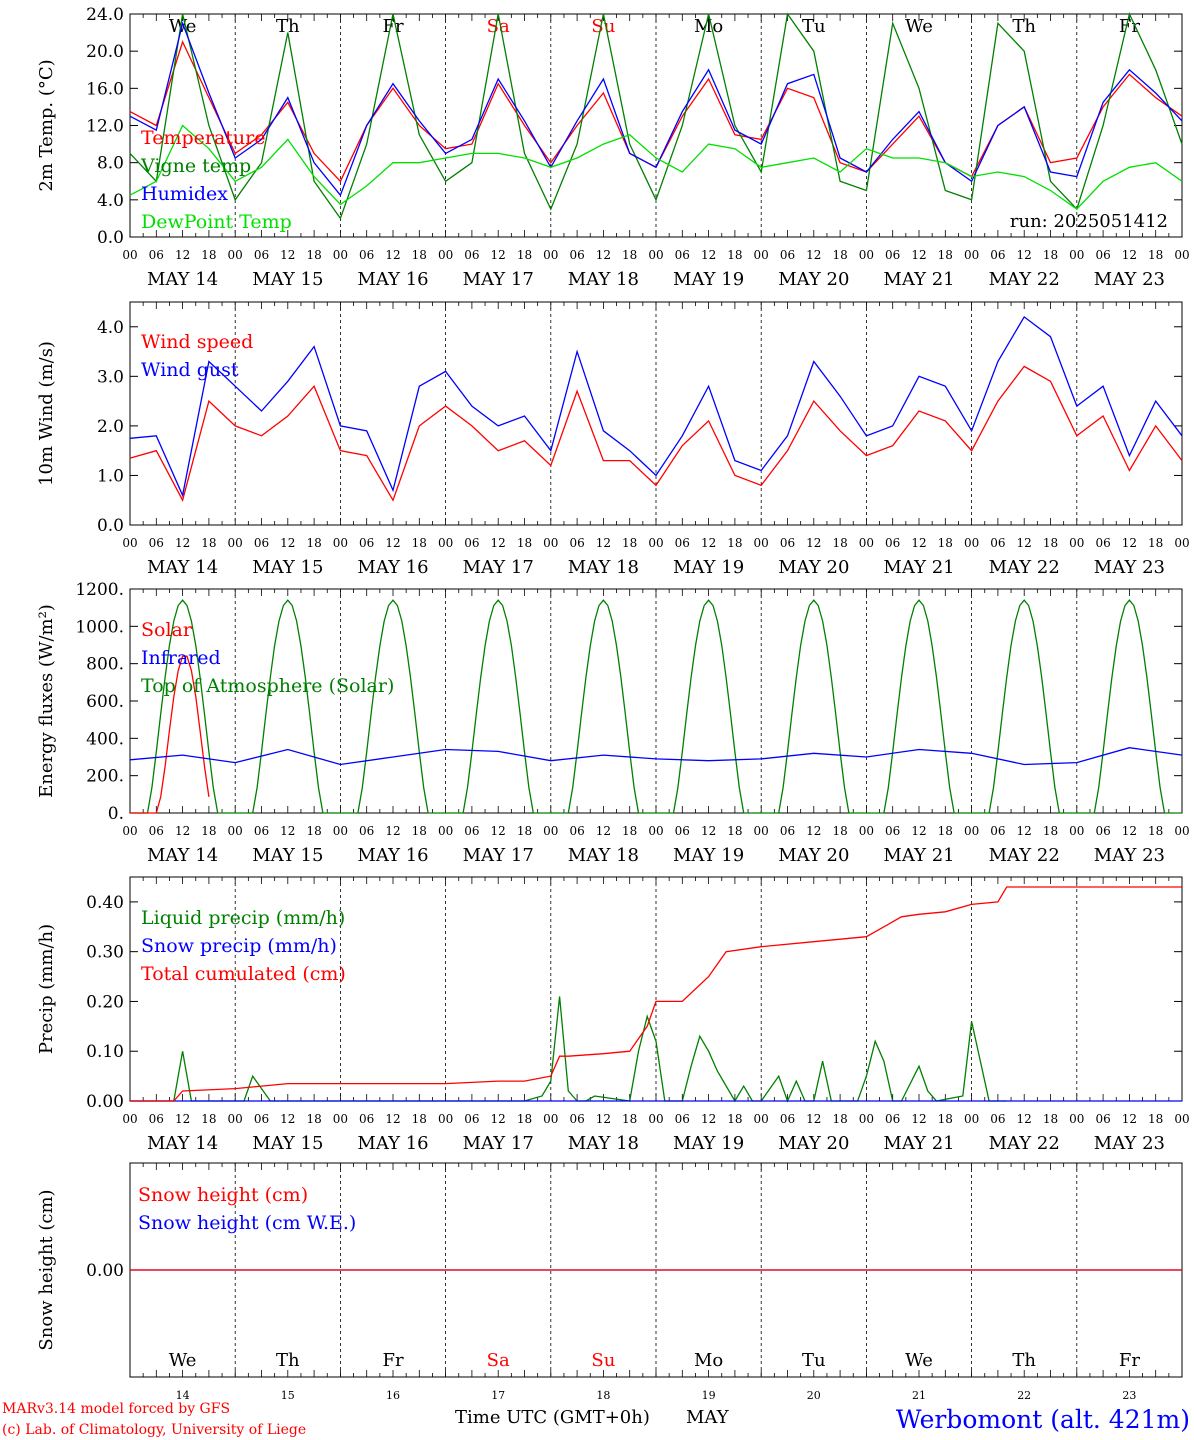 Image resolution: width=1194 pixels, height=1440 pixels. What do you see at coordinates (709, 1395) in the screenshot?
I see `day-number-label: 19` at bounding box center [709, 1395].